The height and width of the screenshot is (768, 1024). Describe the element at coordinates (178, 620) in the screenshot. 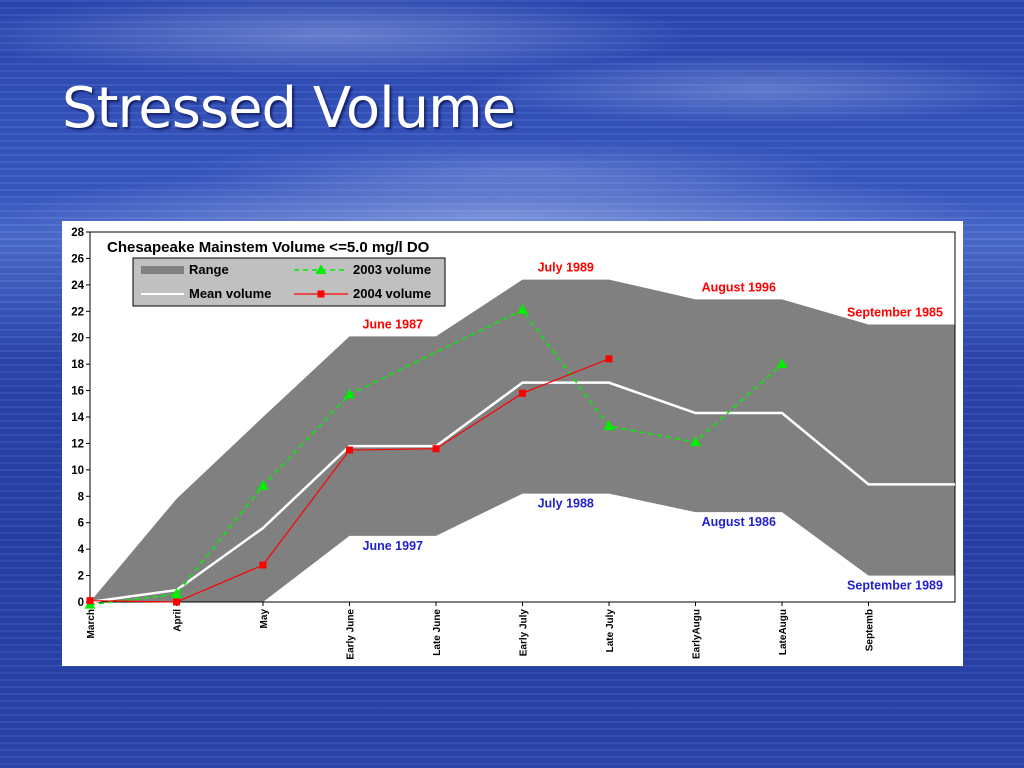

I see `x-tick-label: April` at that location.